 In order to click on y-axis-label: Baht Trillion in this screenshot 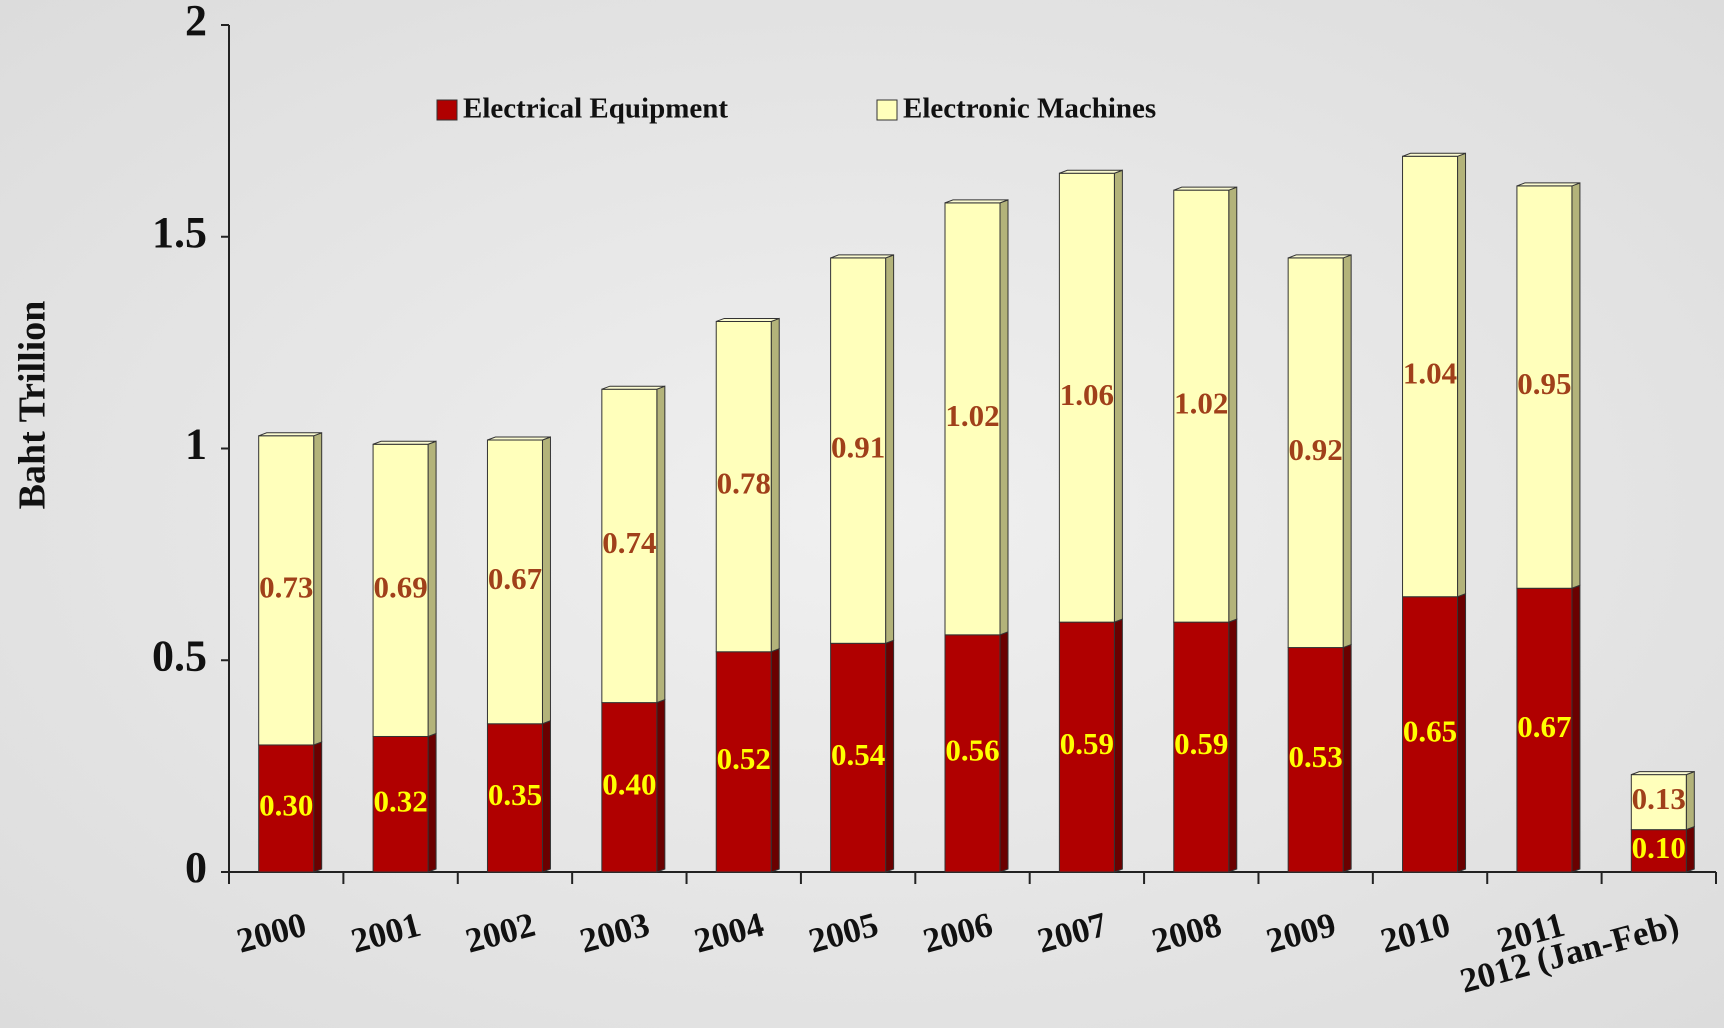, I will do `click(33, 405)`.